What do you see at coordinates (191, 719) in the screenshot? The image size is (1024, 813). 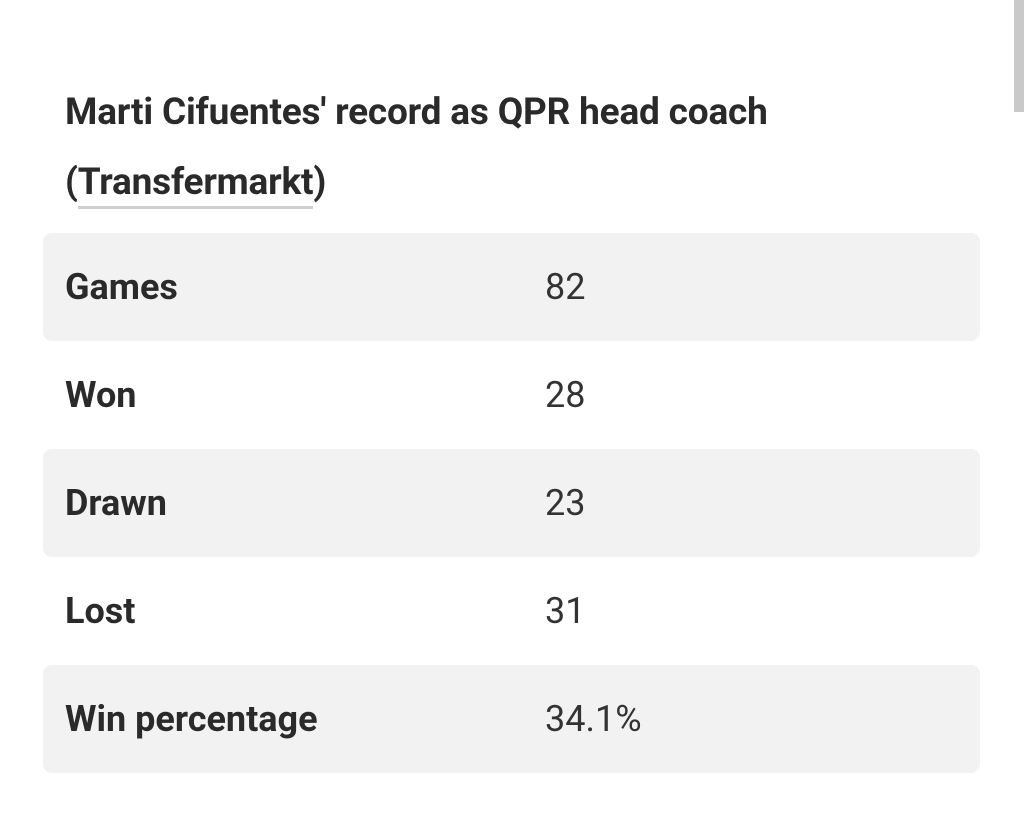 I see `row-label: Win percentage` at bounding box center [191, 719].